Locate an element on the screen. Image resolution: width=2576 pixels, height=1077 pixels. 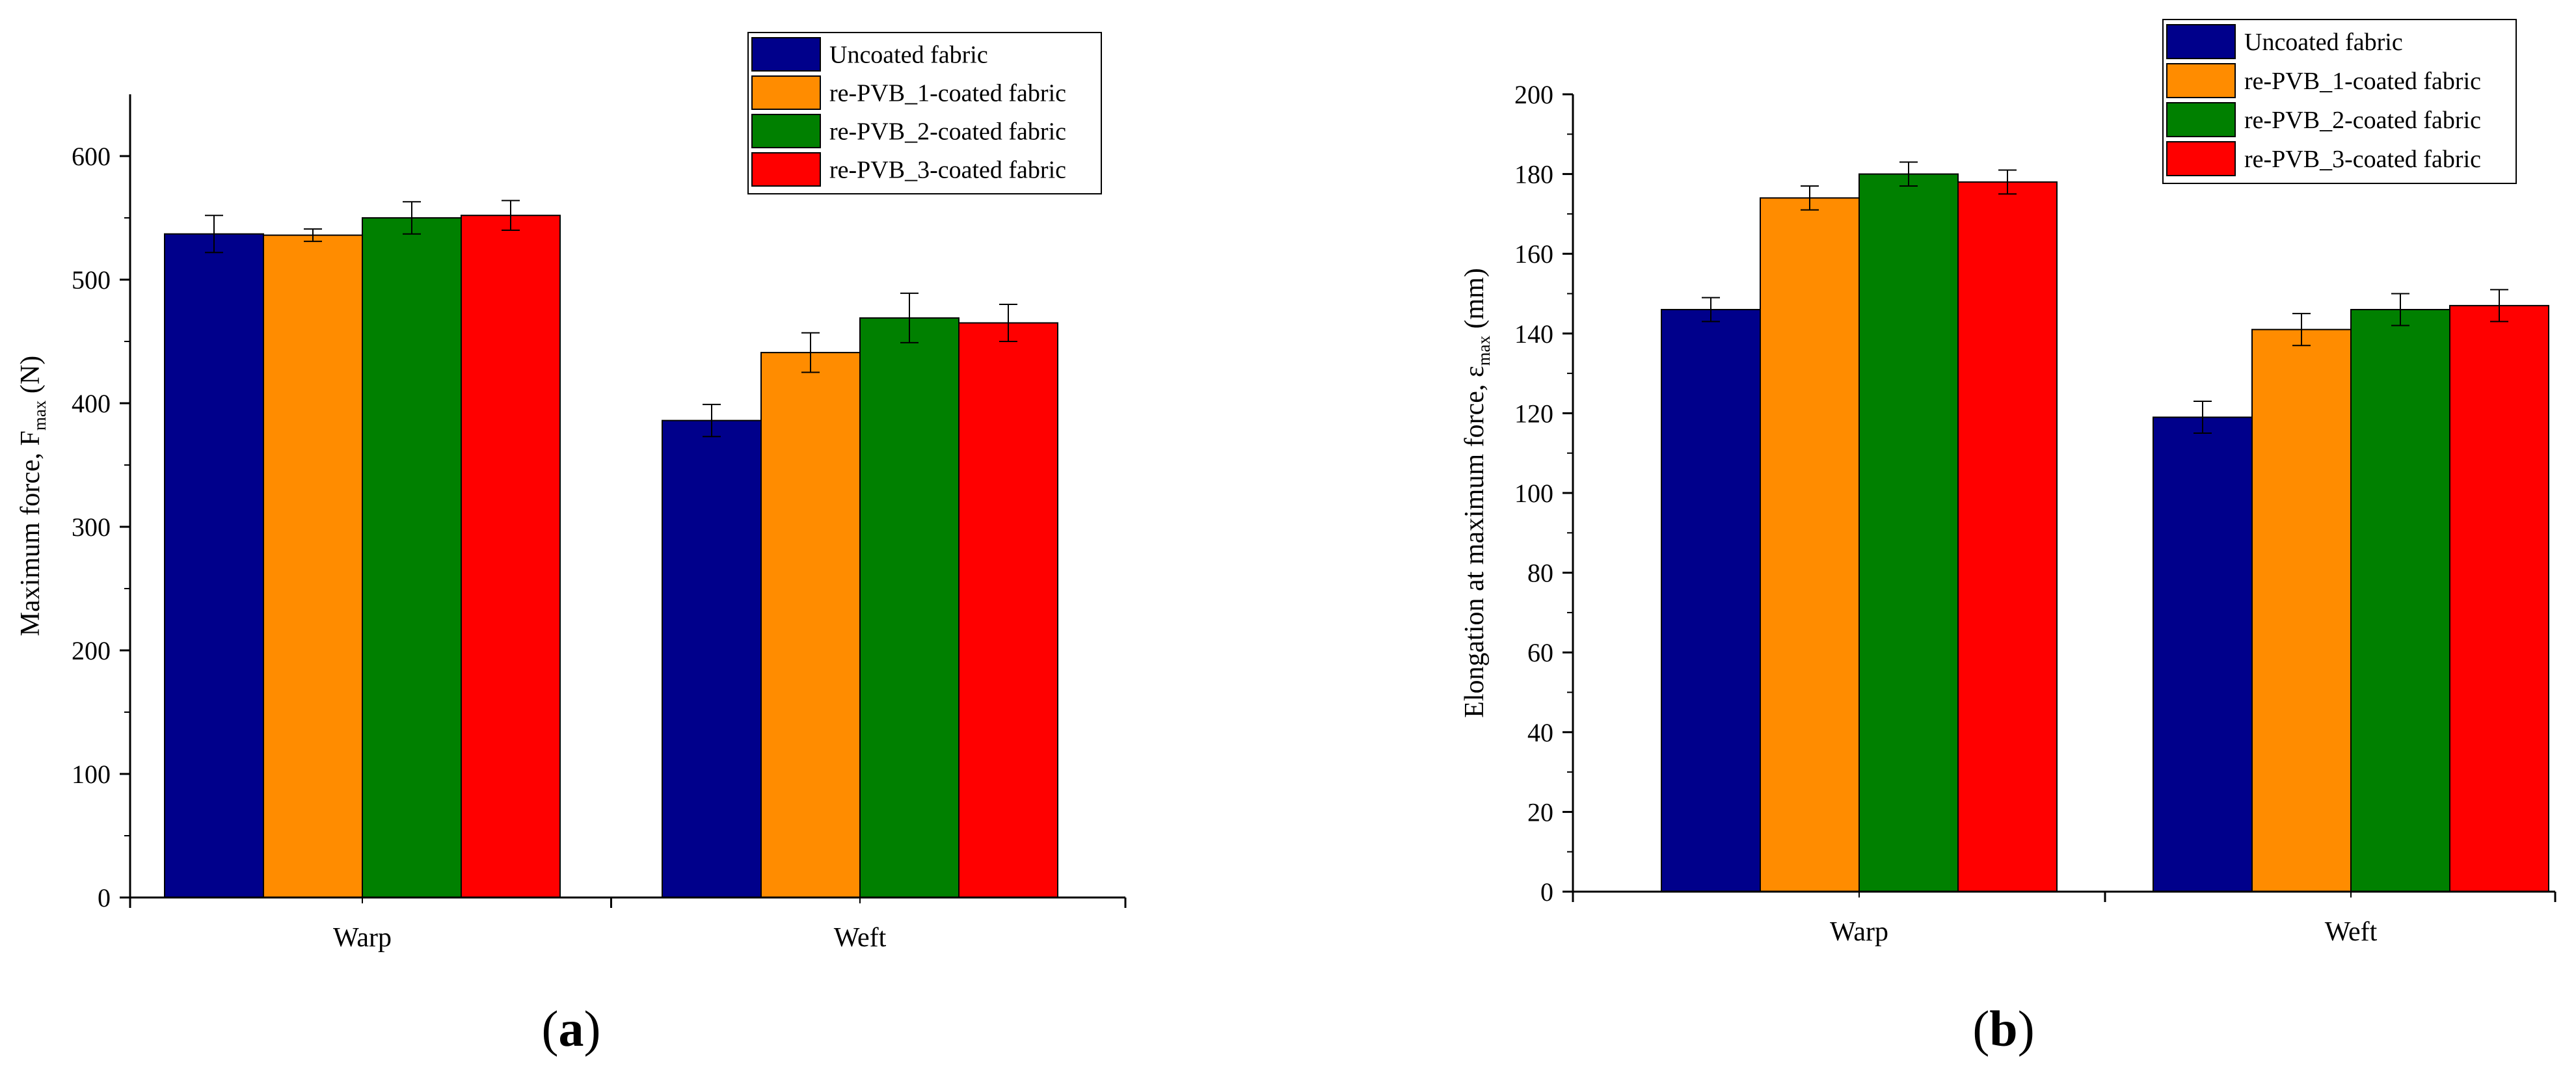
chart-b-y-tick-label-200: 200 is located at coordinates (1533, 95).